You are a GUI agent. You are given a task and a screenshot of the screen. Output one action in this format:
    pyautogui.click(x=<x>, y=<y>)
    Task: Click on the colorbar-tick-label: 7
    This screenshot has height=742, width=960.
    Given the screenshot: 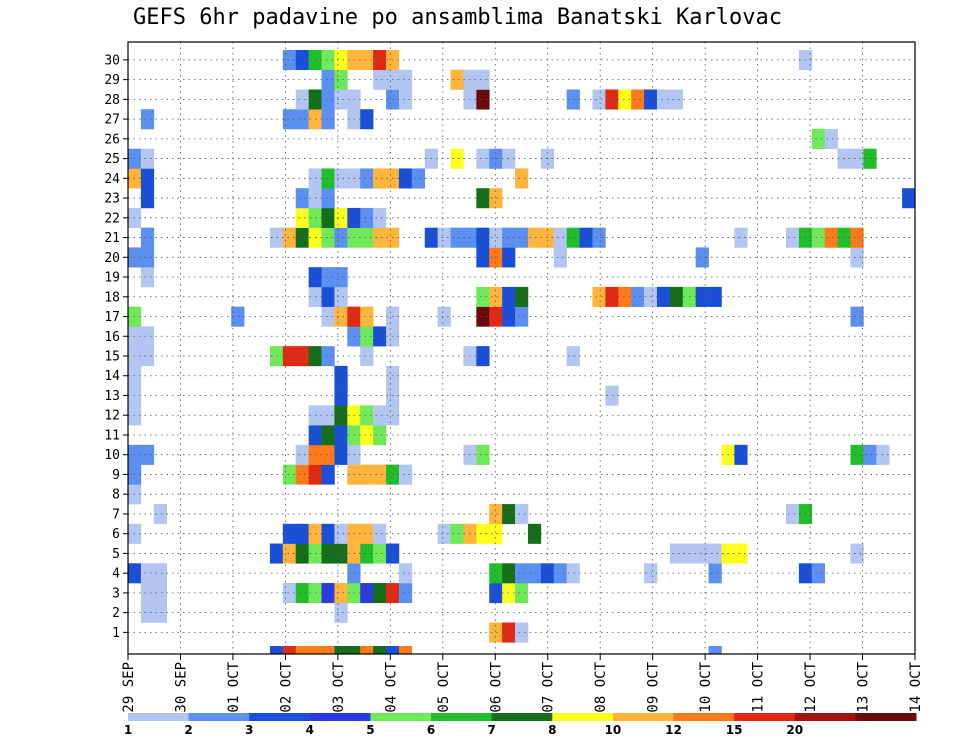 What is the action you would take?
    pyautogui.click(x=492, y=730)
    